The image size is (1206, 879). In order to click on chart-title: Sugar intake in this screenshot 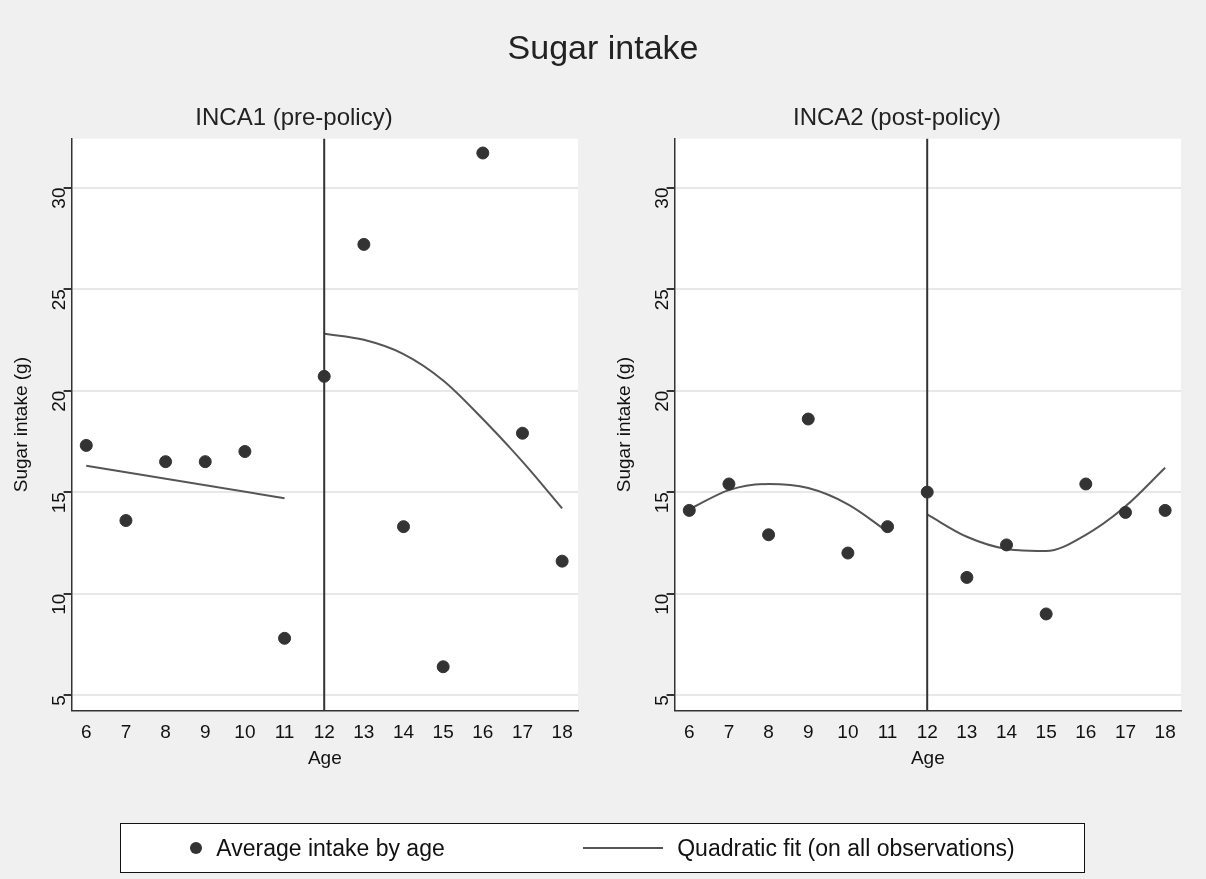, I will do `click(603, 47)`.